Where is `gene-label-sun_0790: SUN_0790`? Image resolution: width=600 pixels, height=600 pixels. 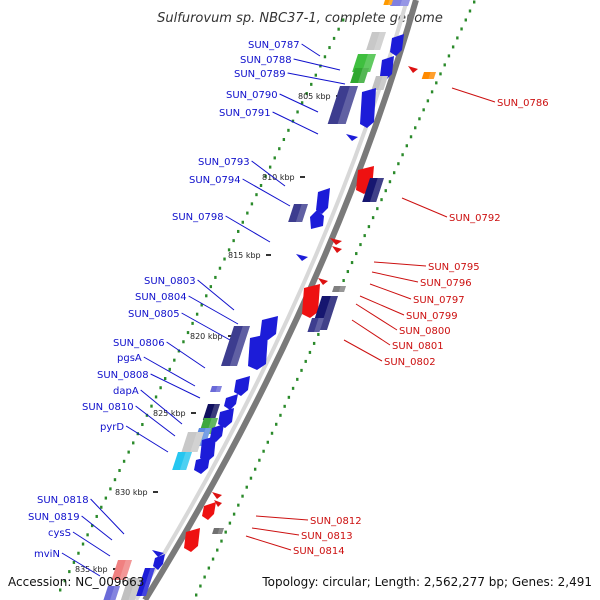
gene-label-sun_0790: SUN_0790 is located at coordinates (252, 95).